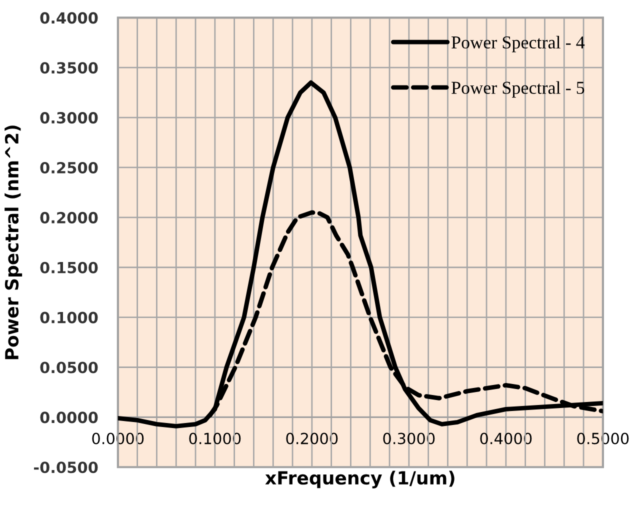  What do you see at coordinates (13, 243) in the screenshot?
I see `y-axis-title: Power Spectral (nm^2)` at bounding box center [13, 243].